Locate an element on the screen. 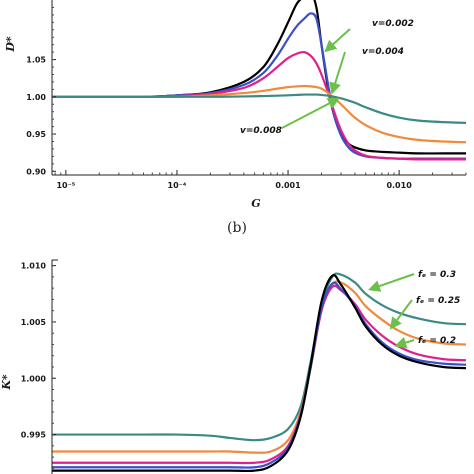  bottom-annotation-label: fₑ = 0.2 is located at coordinates (437, 341).